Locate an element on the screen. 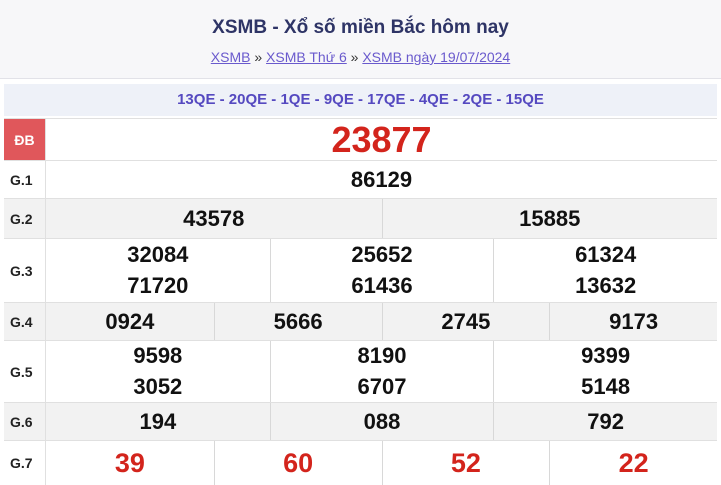  prize-number: 22 is located at coordinates (633, 463).